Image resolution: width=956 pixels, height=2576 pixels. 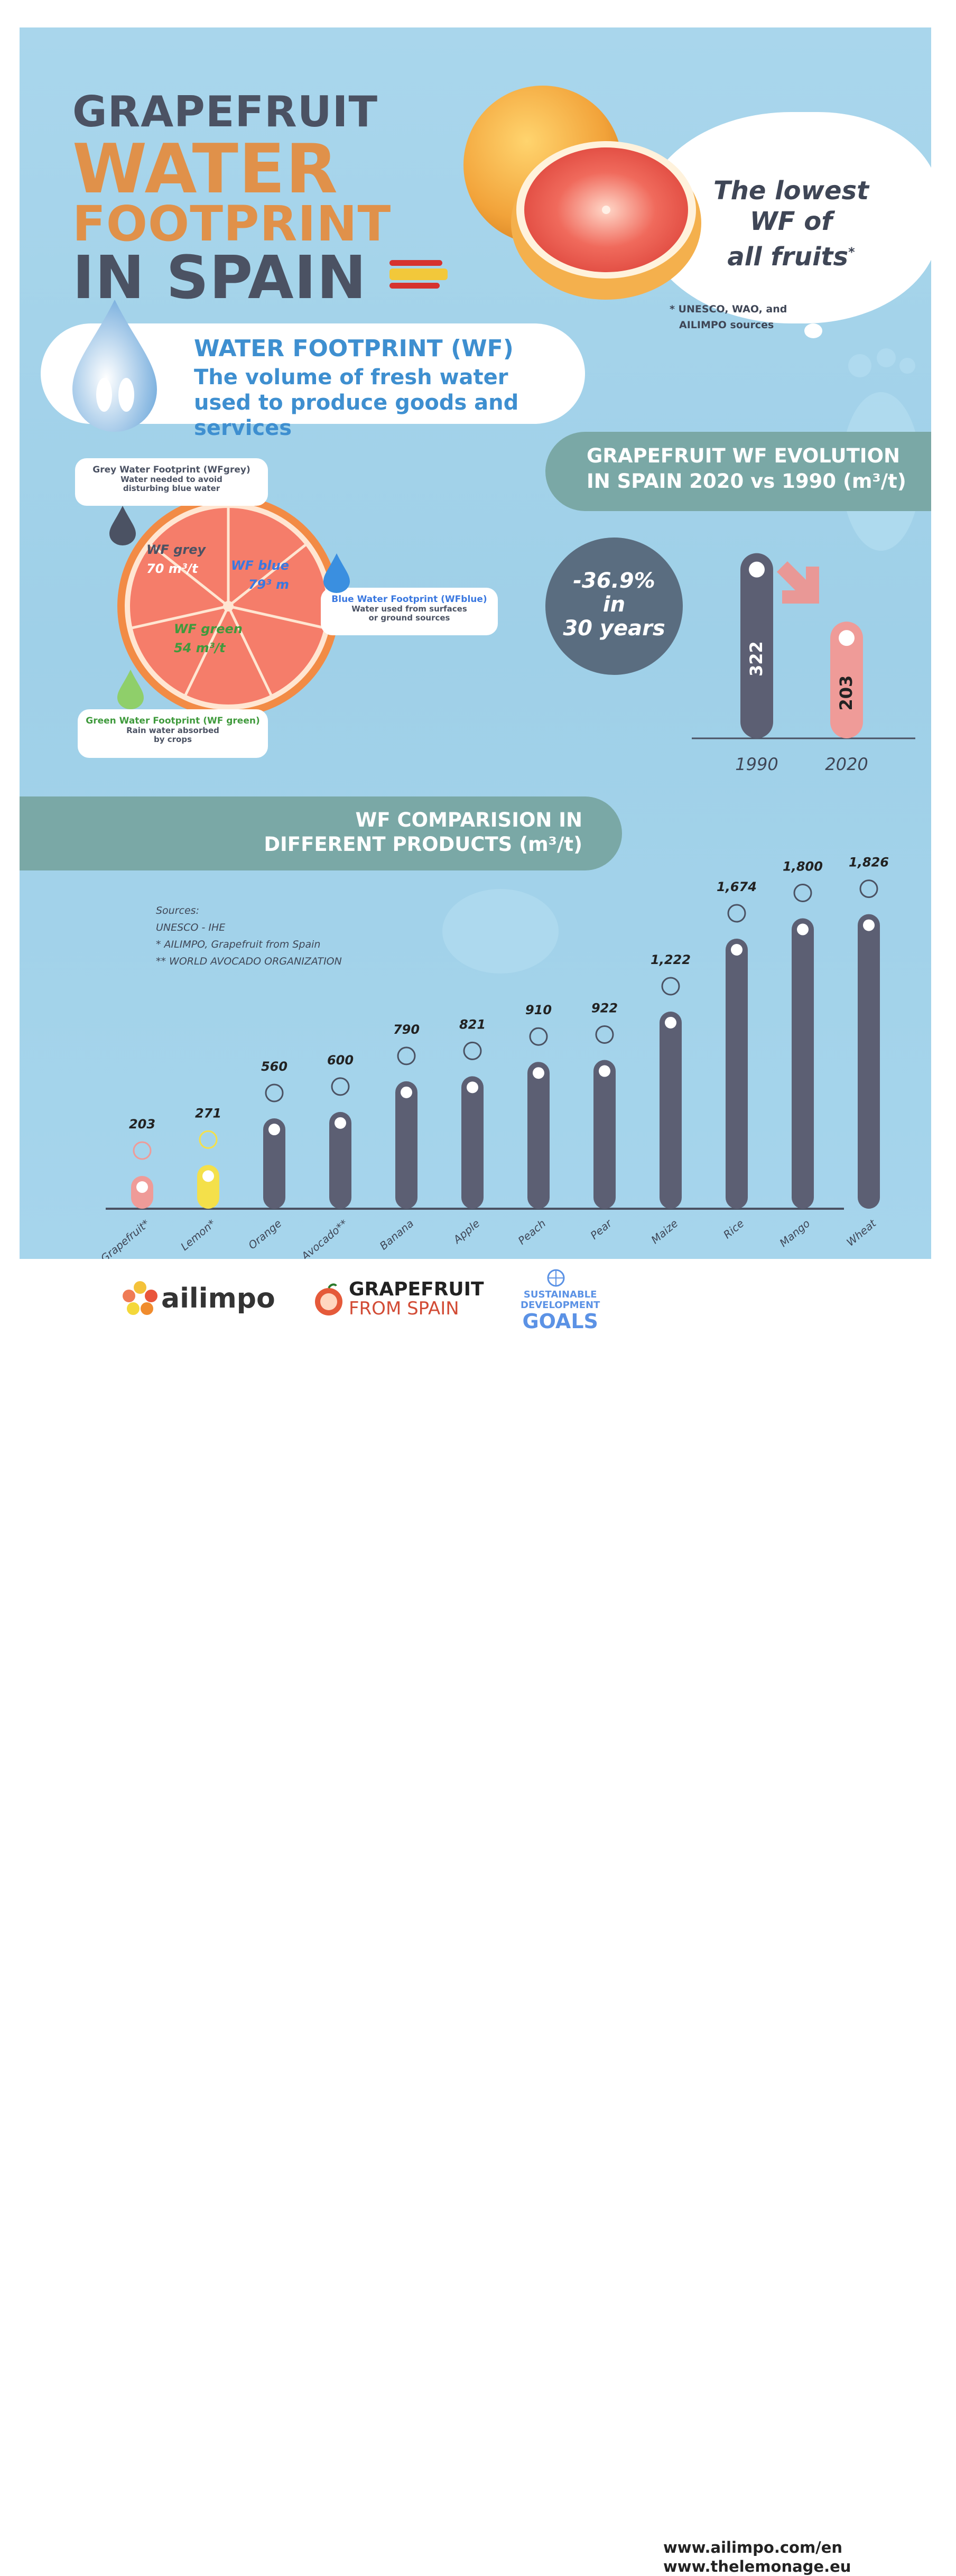 I want to click on sources-footnote: * UNESCO, WAO, and AILIMPO sources, so click(x=728, y=317).